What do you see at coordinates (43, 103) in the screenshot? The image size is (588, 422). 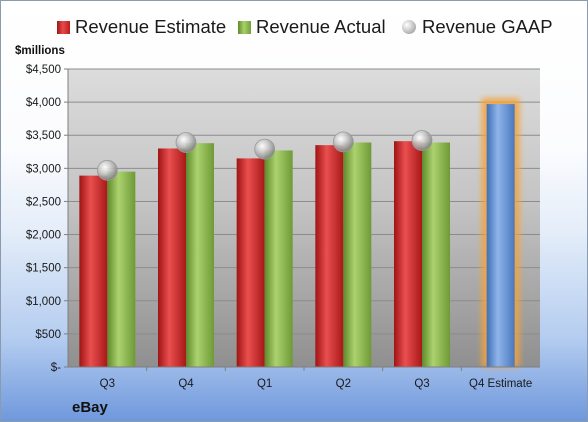 I see `y-tick-label: $4,000` at bounding box center [43, 103].